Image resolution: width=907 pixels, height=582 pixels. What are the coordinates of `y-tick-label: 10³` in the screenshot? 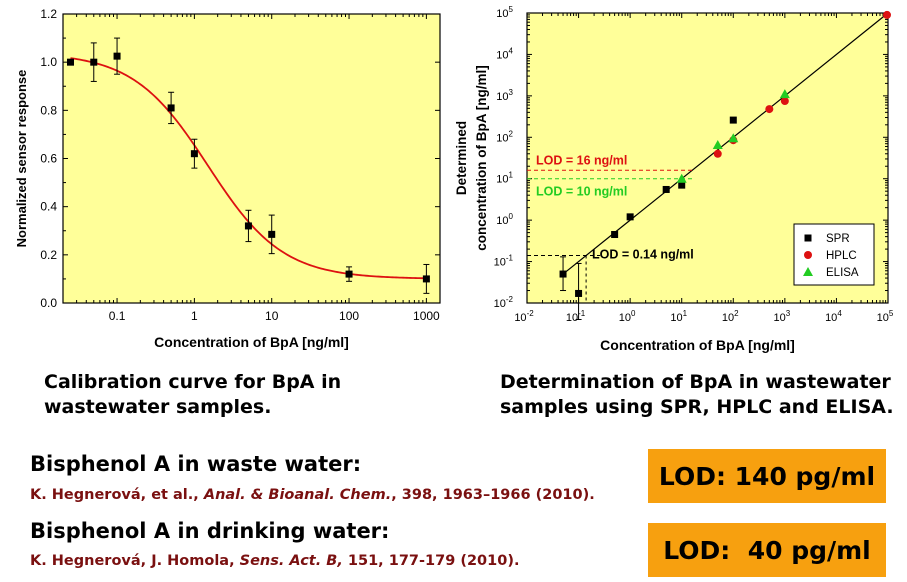 It's located at (504, 95).